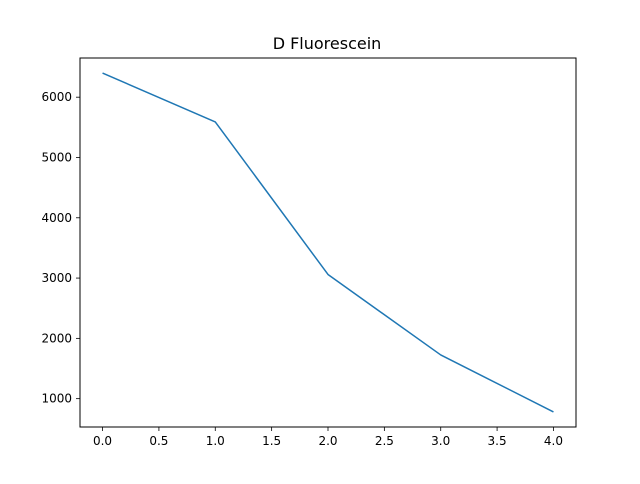  I want to click on y-tick-label: 6000, so click(56, 97).